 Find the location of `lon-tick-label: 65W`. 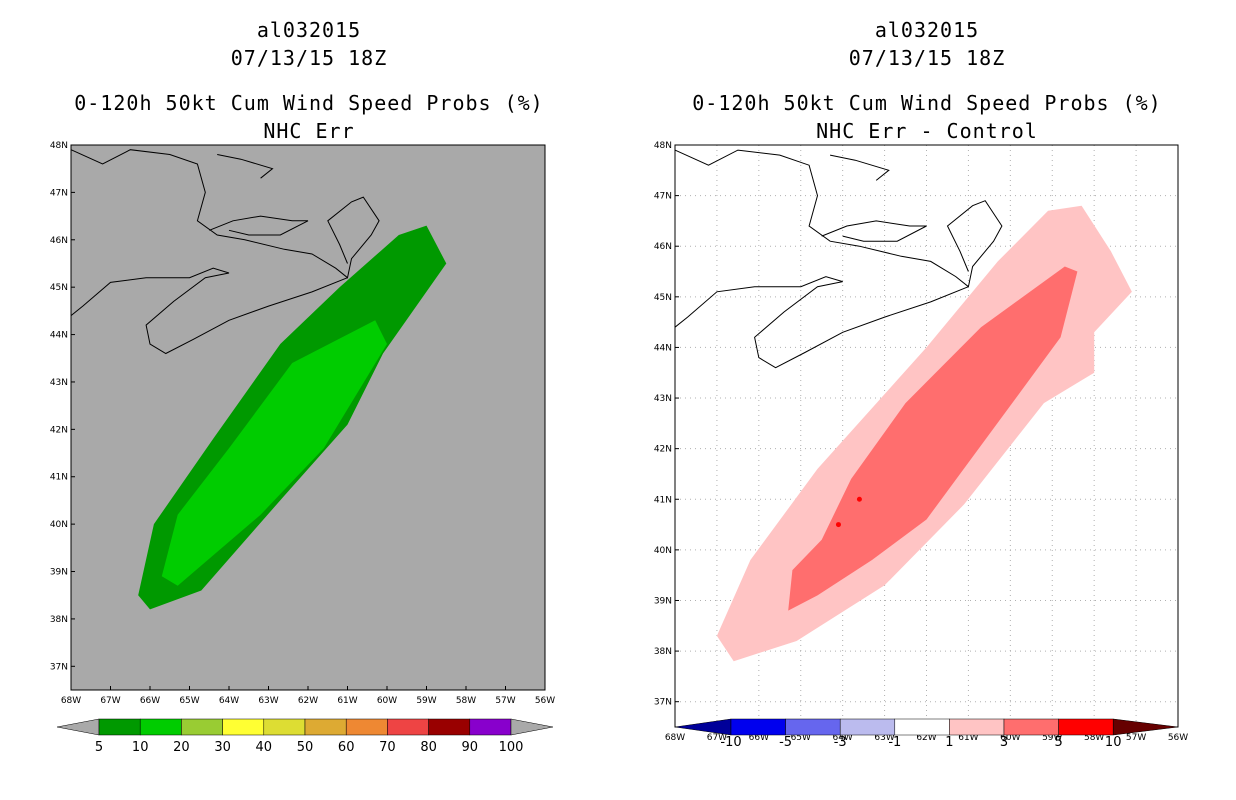

lon-tick-label: 65W is located at coordinates (801, 738).